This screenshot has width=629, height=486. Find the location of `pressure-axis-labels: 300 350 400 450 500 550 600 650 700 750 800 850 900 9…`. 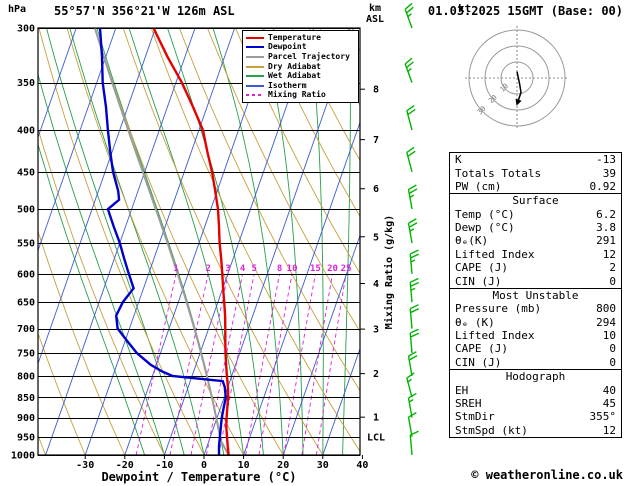

pressure-axis-labels: 300 350 400 450 500 550 600 650 700 750 800 850 900 9… is located at coordinates (23, 243).